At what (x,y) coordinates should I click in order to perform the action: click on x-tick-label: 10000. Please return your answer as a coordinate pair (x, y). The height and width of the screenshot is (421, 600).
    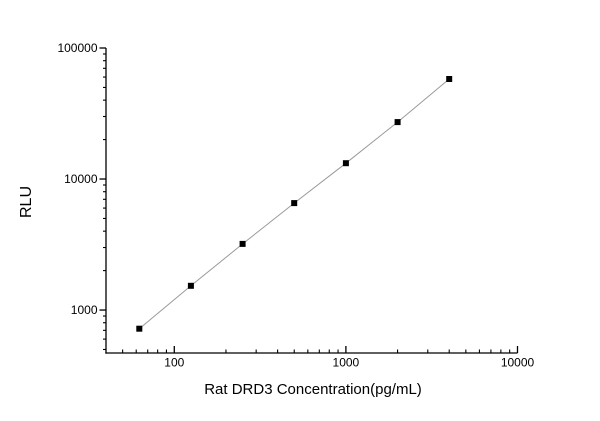
    Looking at the image, I should click on (518, 363).